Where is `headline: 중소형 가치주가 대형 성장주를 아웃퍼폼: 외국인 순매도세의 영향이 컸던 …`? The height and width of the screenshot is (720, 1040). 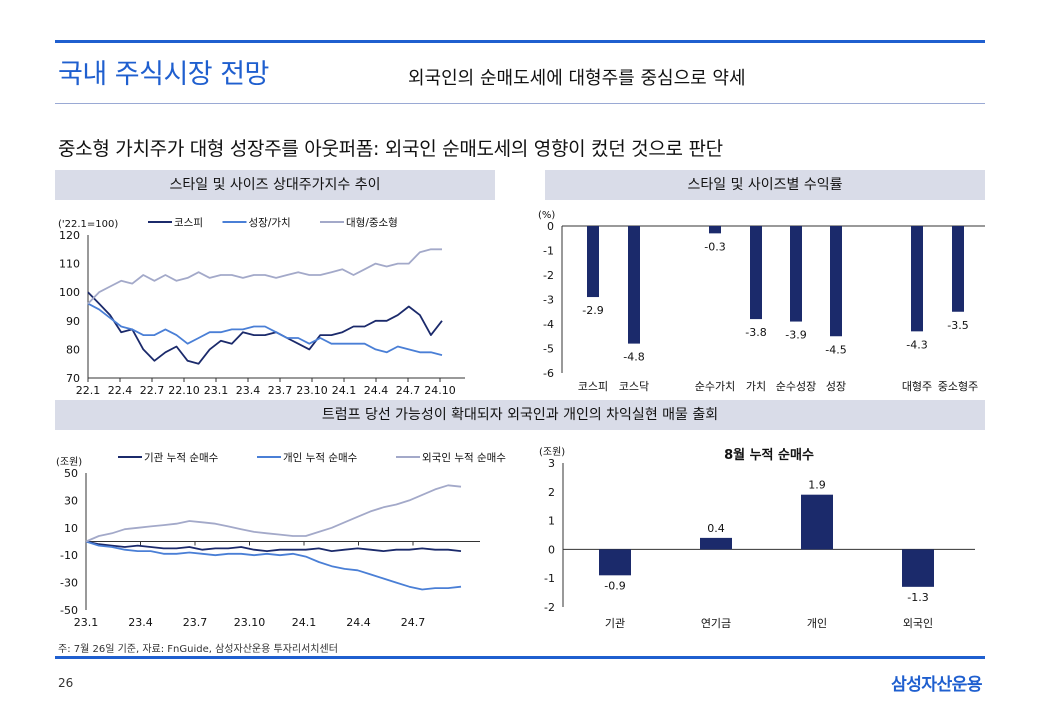 headline: 중소형 가치주가 대형 성장주를 아웃퍼폼: 외국인 순매도세의 영향이 컸던 … is located at coordinates (390, 149).